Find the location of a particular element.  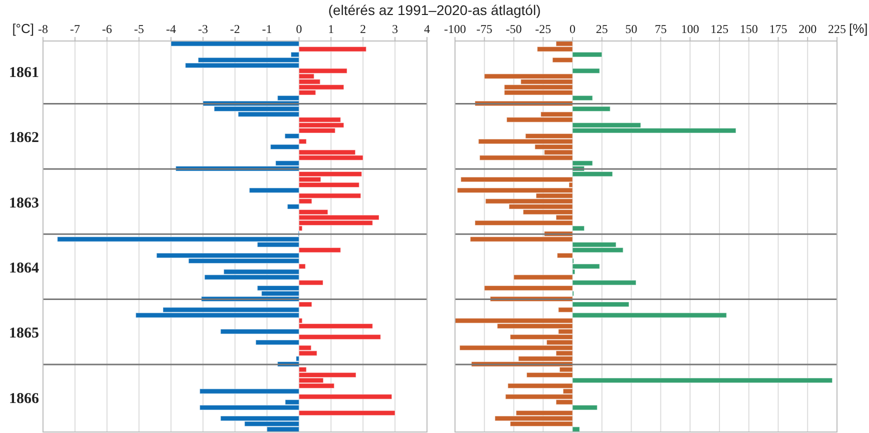

x-tick-label: 25 is located at coordinates (602, 29).